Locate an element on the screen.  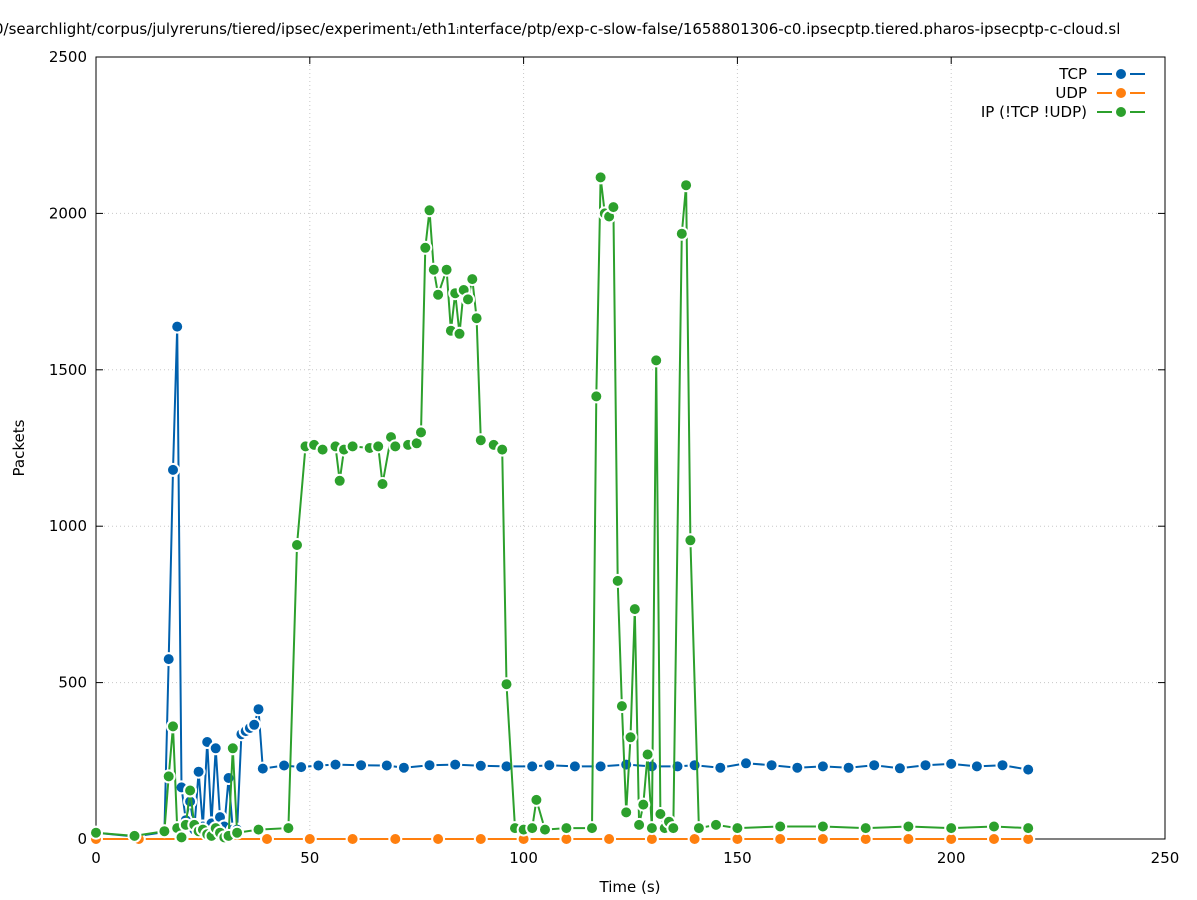
y-tick-label: 0 is located at coordinates (82, 839).